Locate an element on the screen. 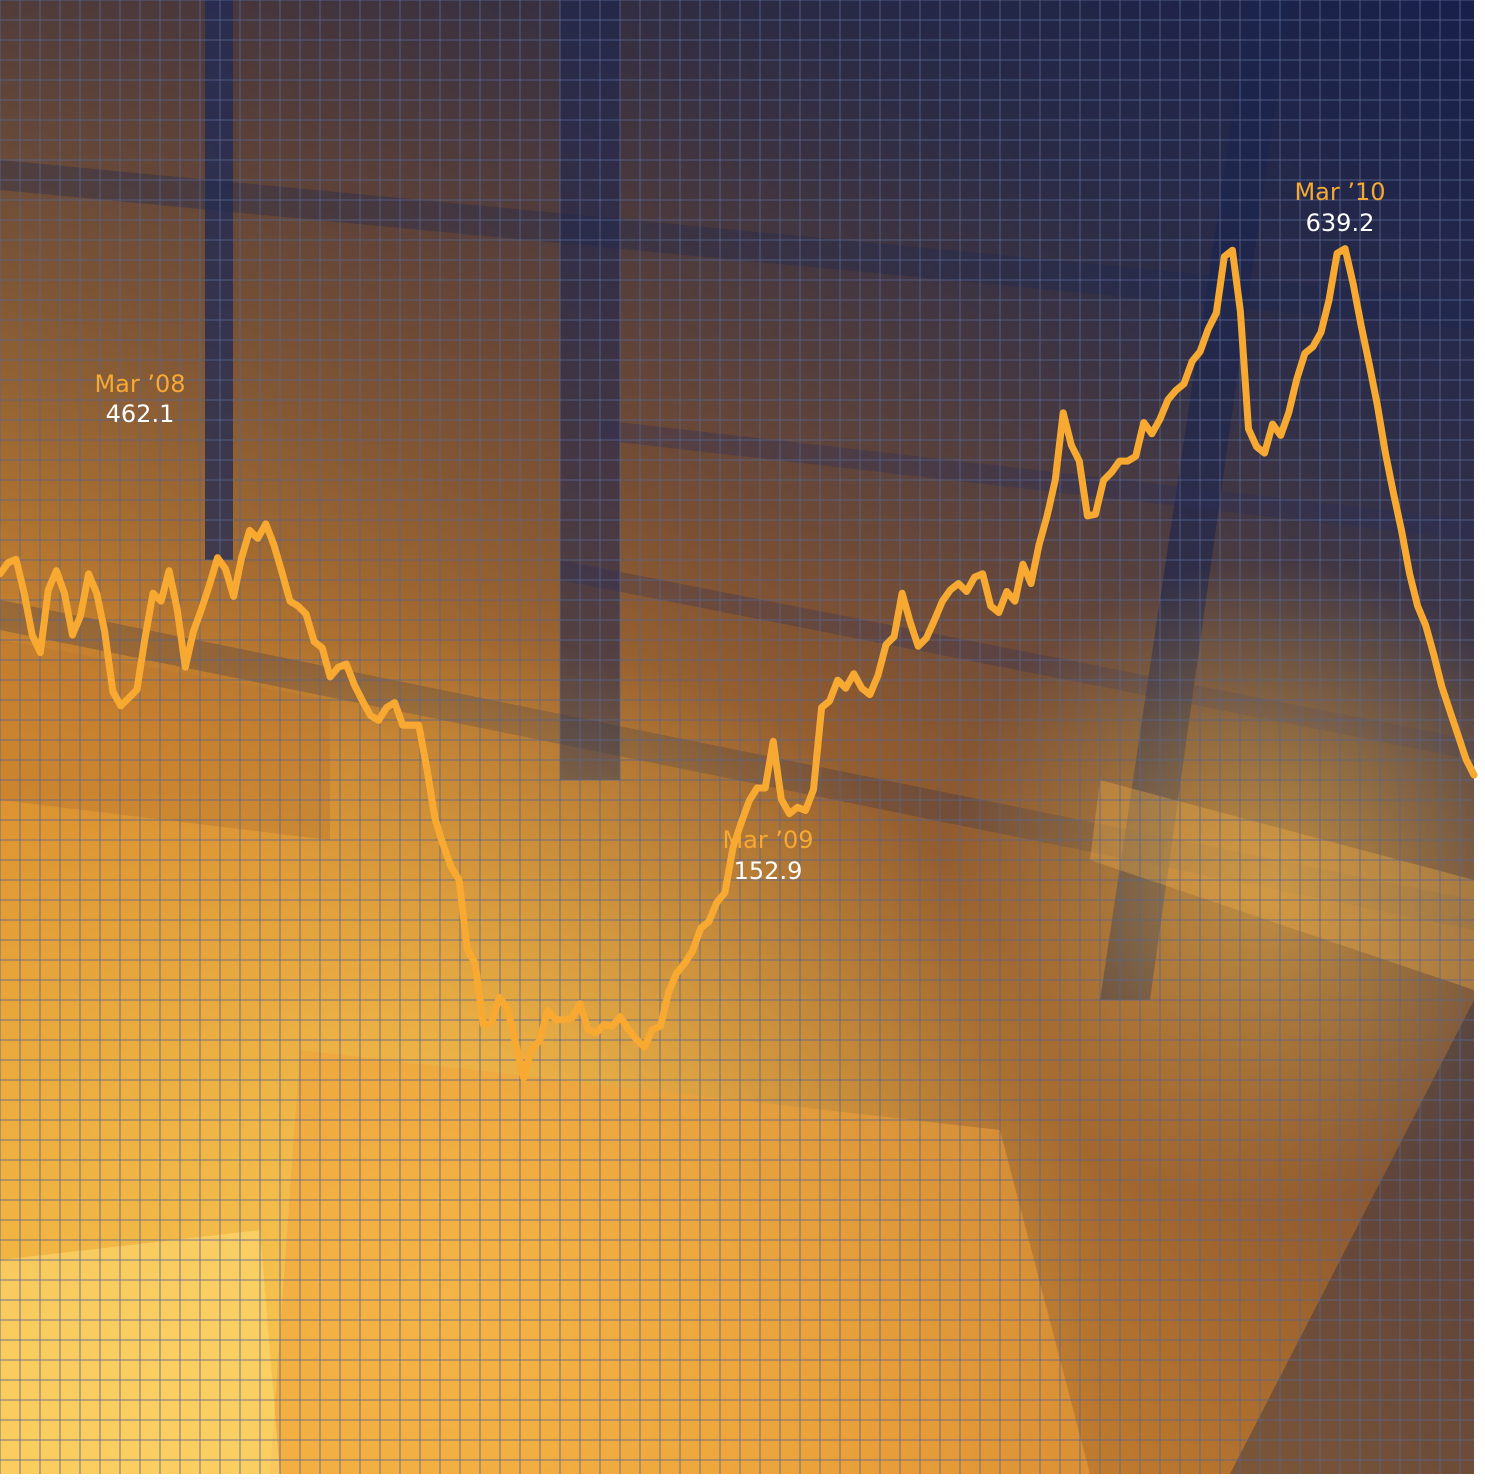 The image size is (1485, 1484). annotation-period-mar09: Mar ’09 is located at coordinates (767, 840).